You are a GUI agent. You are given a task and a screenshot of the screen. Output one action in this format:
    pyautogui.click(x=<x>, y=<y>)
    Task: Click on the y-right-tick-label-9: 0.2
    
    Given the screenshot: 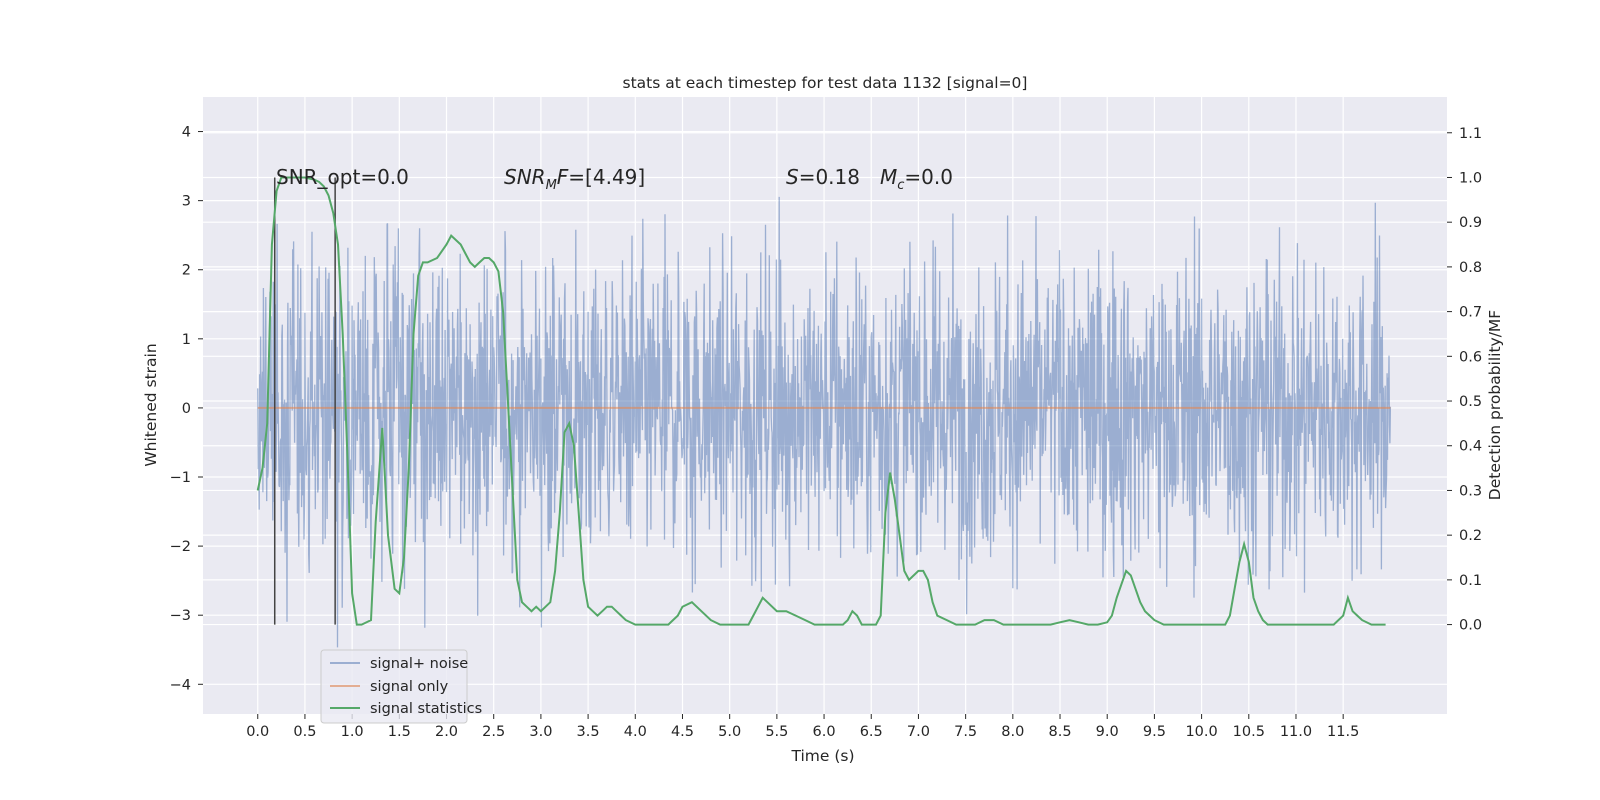 What is the action you would take?
    pyautogui.click(x=1470, y=536)
    